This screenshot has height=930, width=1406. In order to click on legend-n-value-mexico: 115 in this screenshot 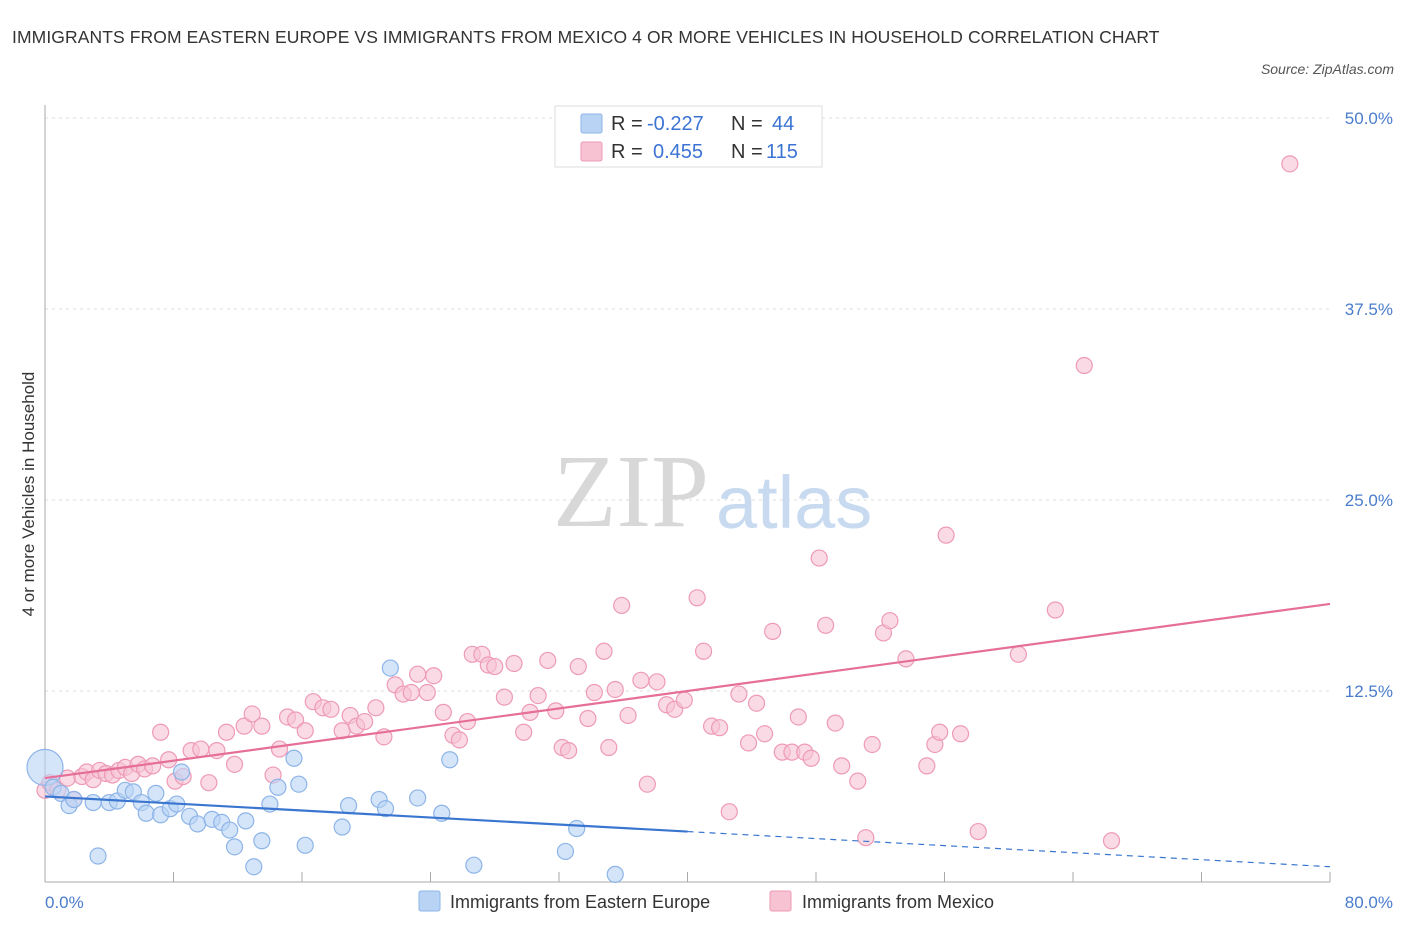, I will do `click(782, 152)`.